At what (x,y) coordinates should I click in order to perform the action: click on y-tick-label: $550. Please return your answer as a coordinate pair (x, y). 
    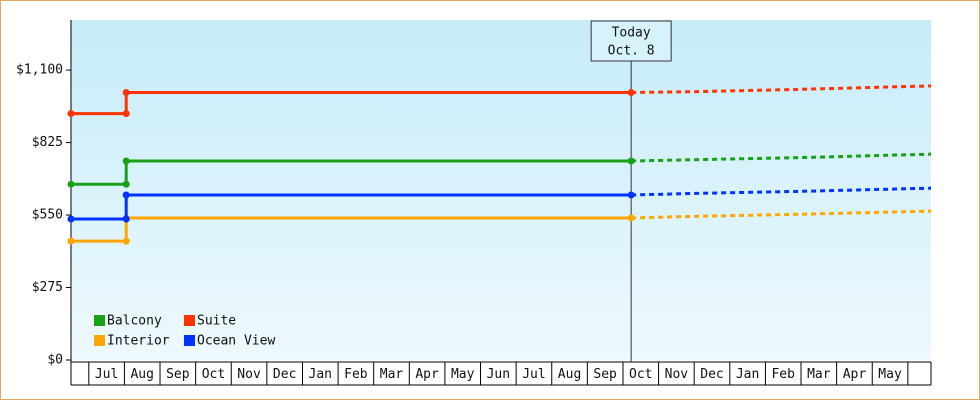
    Looking at the image, I should click on (47, 215).